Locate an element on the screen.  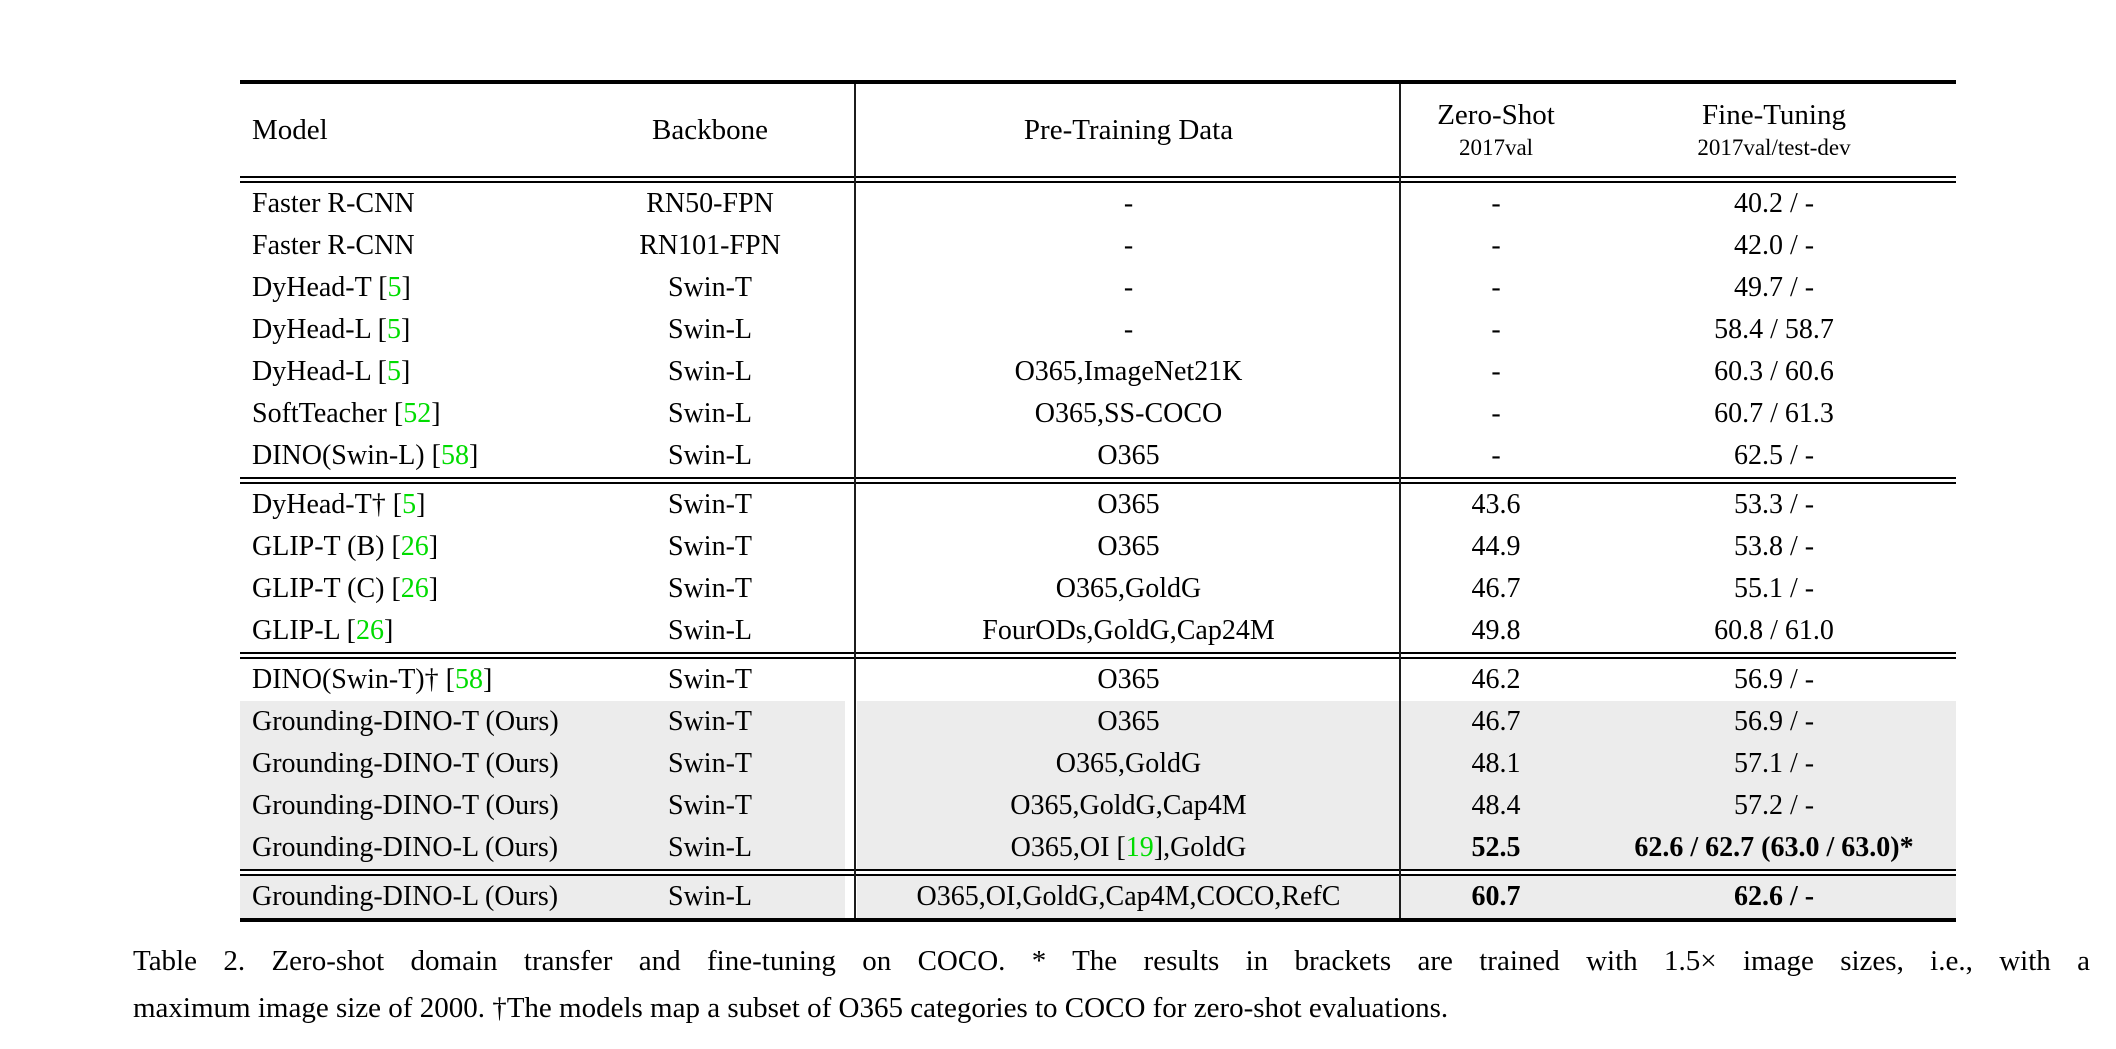
finetune-cell: 42.0 / - is located at coordinates (1774, 246).